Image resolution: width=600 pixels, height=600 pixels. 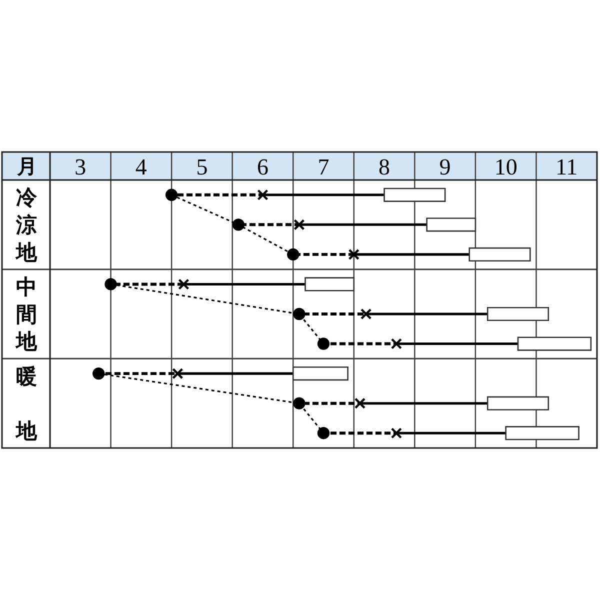 What do you see at coordinates (26, 314) in the screenshot?
I see `y-tick-label: 中間地` at bounding box center [26, 314].